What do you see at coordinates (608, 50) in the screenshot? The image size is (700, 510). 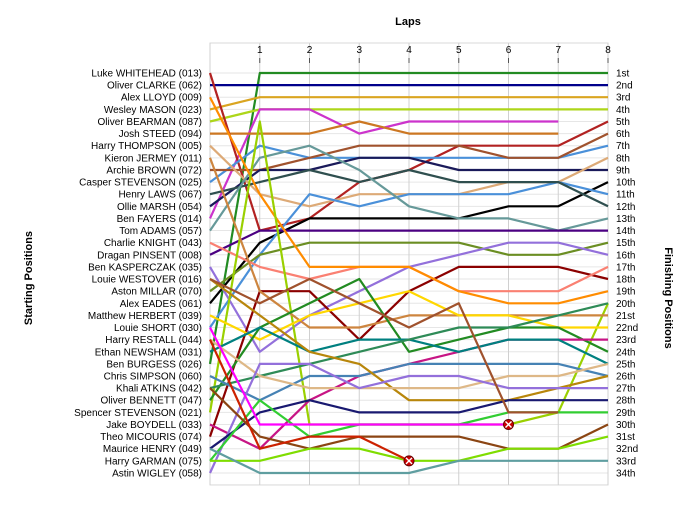 I see `x-tick-label: 8` at bounding box center [608, 50].